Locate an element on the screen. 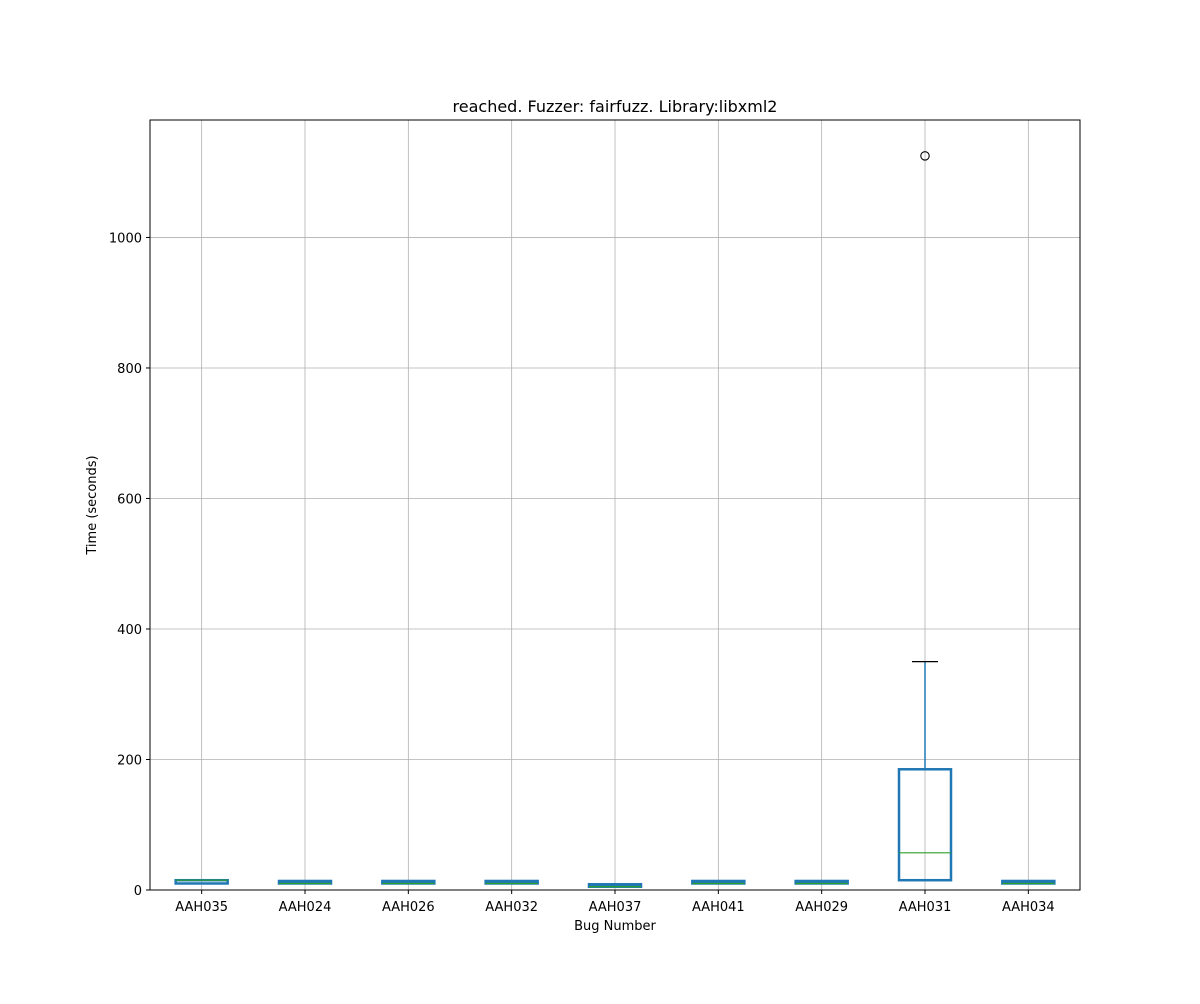  x-tick-label: AAH035 is located at coordinates (201, 907).